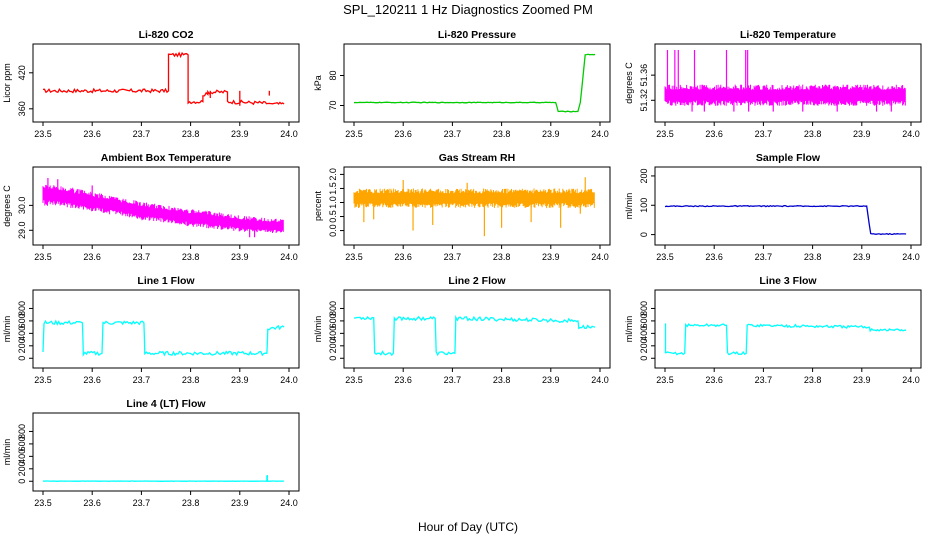 Image resolution: width=936 pixels, height=540 pixels. Describe the element at coordinates (333, 174) in the screenshot. I see `y-tick-label: 2.0` at that location.